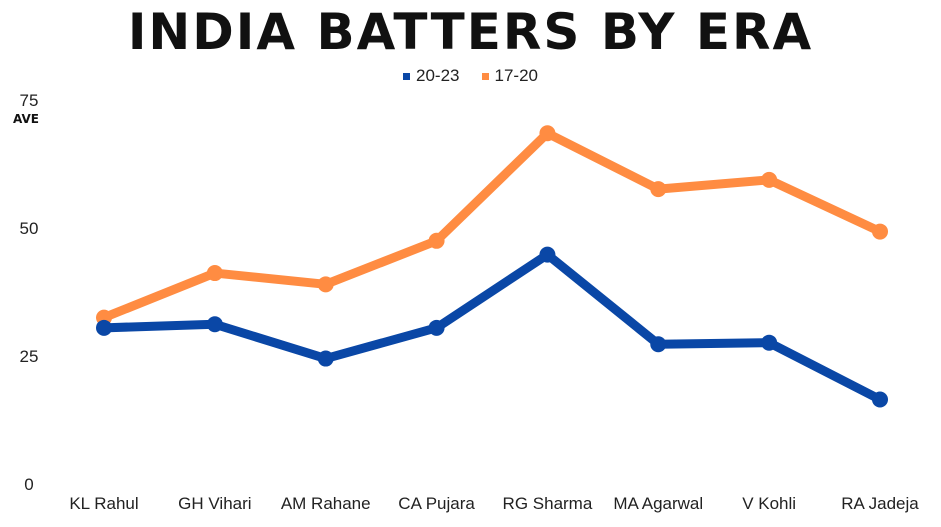 This screenshot has width=941, height=527. I want to click on legend-item-17-20: 17-20, so click(509, 76).